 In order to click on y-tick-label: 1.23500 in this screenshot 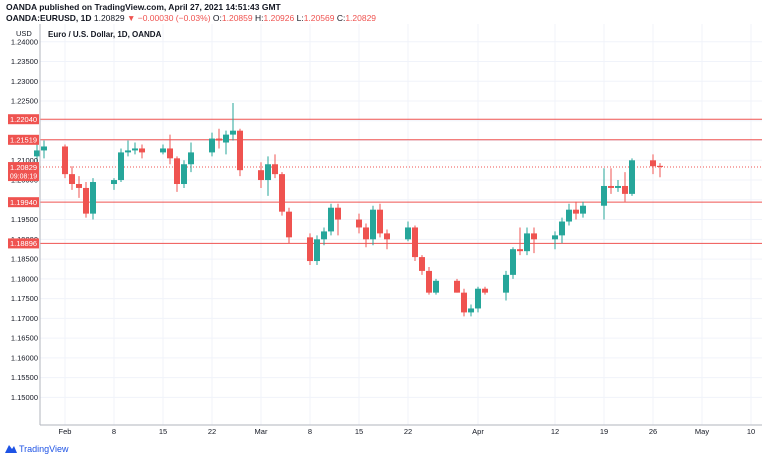, I will do `click(24, 61)`.